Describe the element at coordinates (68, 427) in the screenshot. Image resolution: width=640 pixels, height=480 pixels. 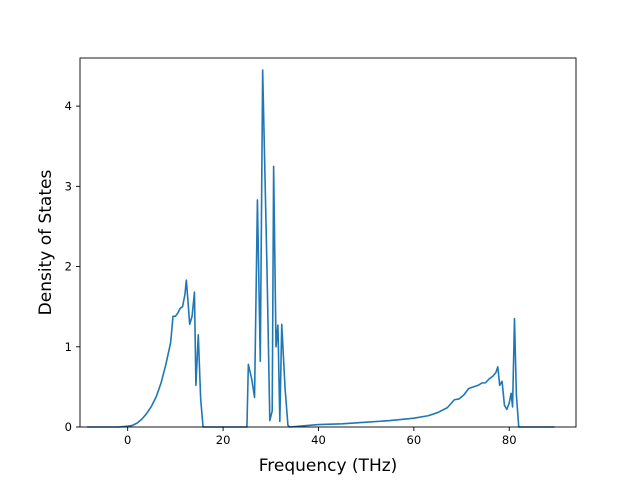
I see `y-tick-label: 0` at that location.